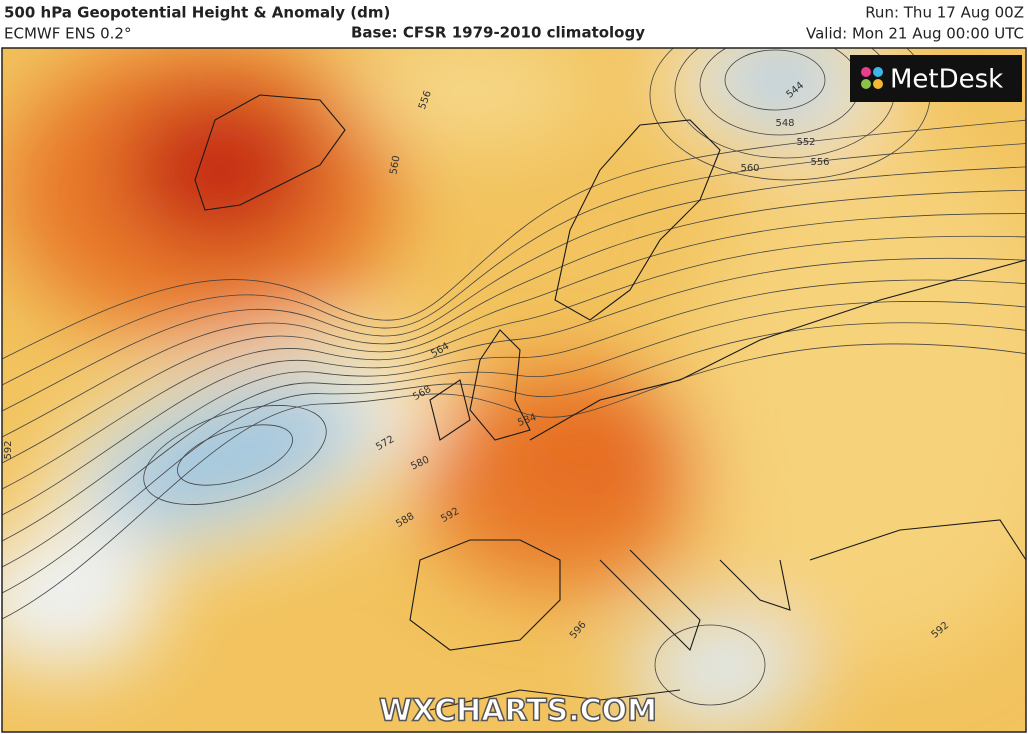 Image resolution: width=1028 pixels, height=734 pixels. Describe the element at coordinates (805, 142) in the screenshot. I see `contour-label: 552` at that location.